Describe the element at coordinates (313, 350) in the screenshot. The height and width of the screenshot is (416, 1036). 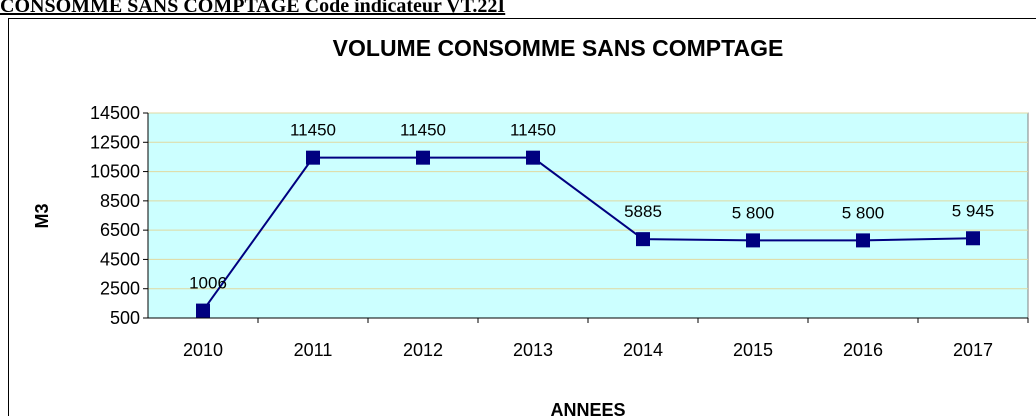
I see `x-tick-label: 2011` at that location.